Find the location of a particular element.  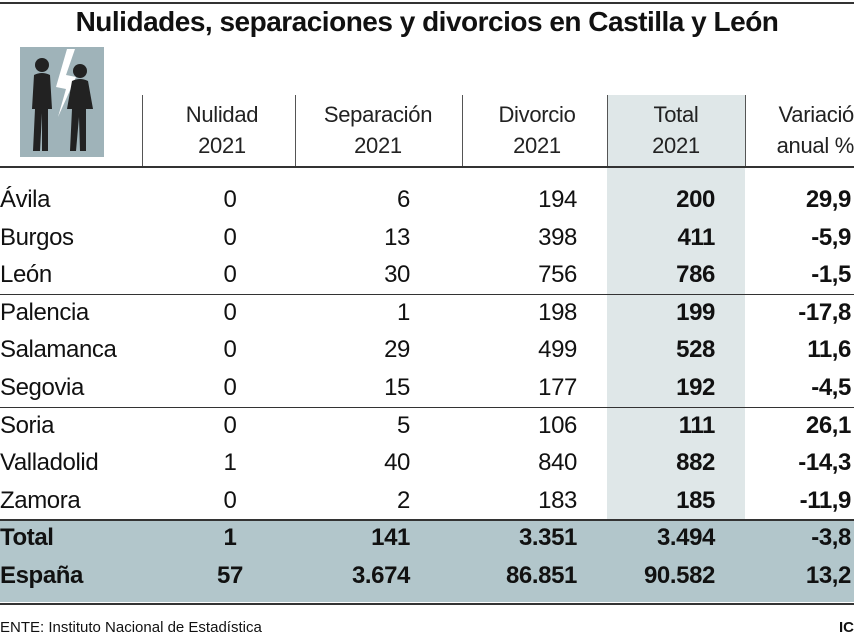

cell: 40 is located at coordinates (397, 463).